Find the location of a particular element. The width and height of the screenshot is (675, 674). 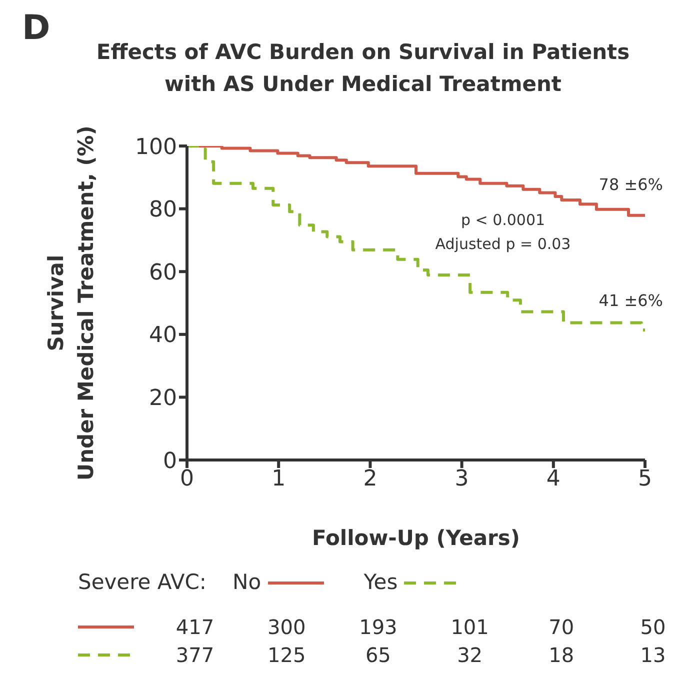

text: 377 is located at coordinates (195, 655).